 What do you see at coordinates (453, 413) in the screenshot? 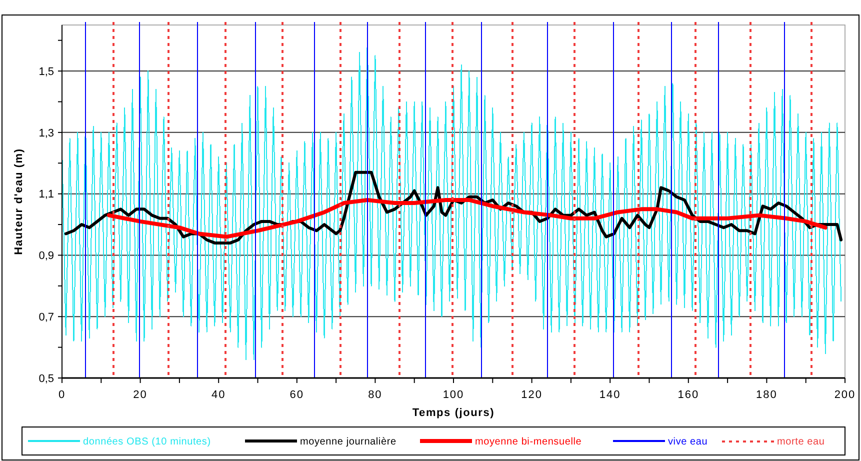
I see `x-axis-title: Temps (jours)` at bounding box center [453, 413].